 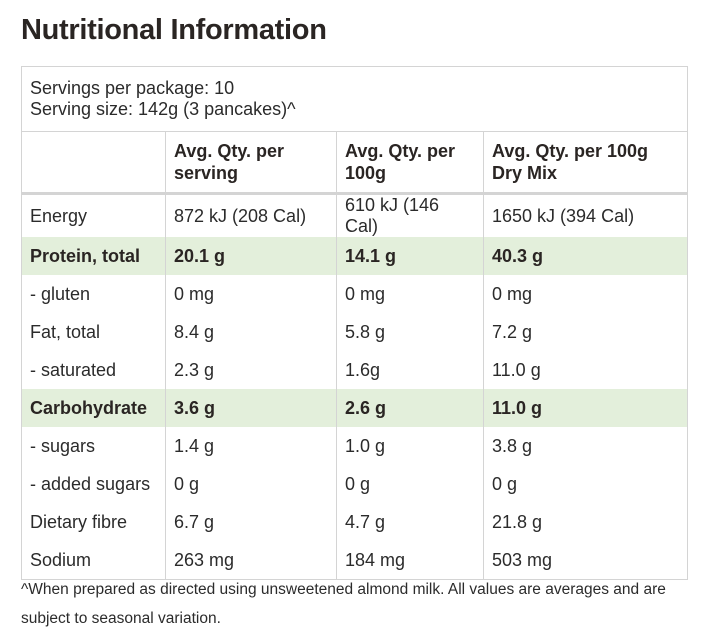 What do you see at coordinates (410, 560) in the screenshot?
I see `row-value: 184 mg` at bounding box center [410, 560].